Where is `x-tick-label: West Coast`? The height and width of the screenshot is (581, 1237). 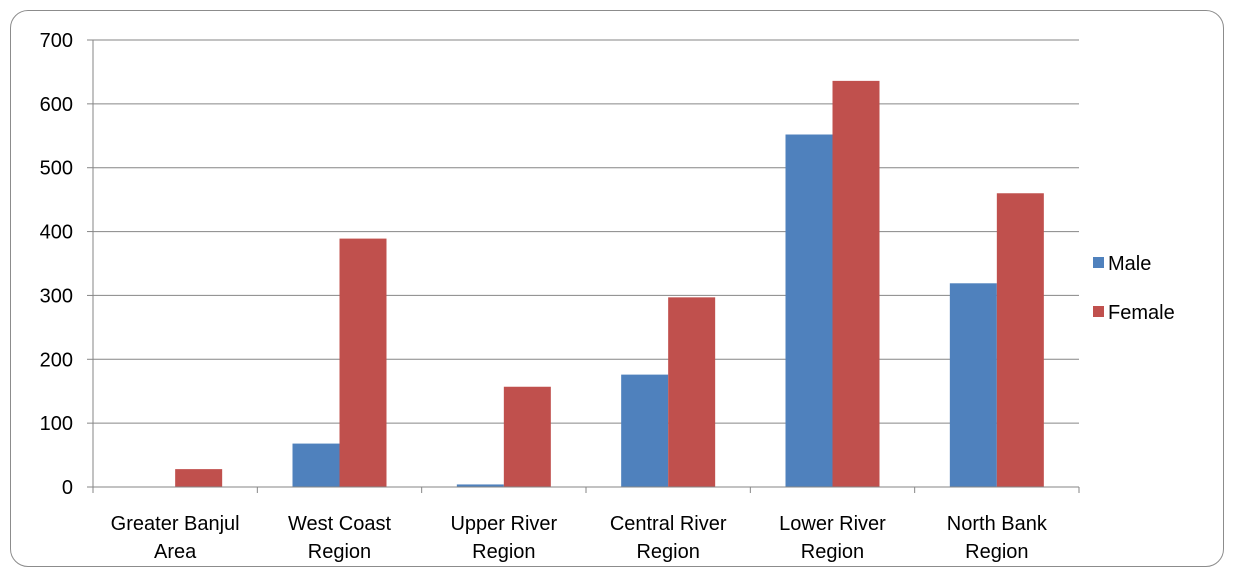
x-tick-label: West Coast is located at coordinates (339, 524).